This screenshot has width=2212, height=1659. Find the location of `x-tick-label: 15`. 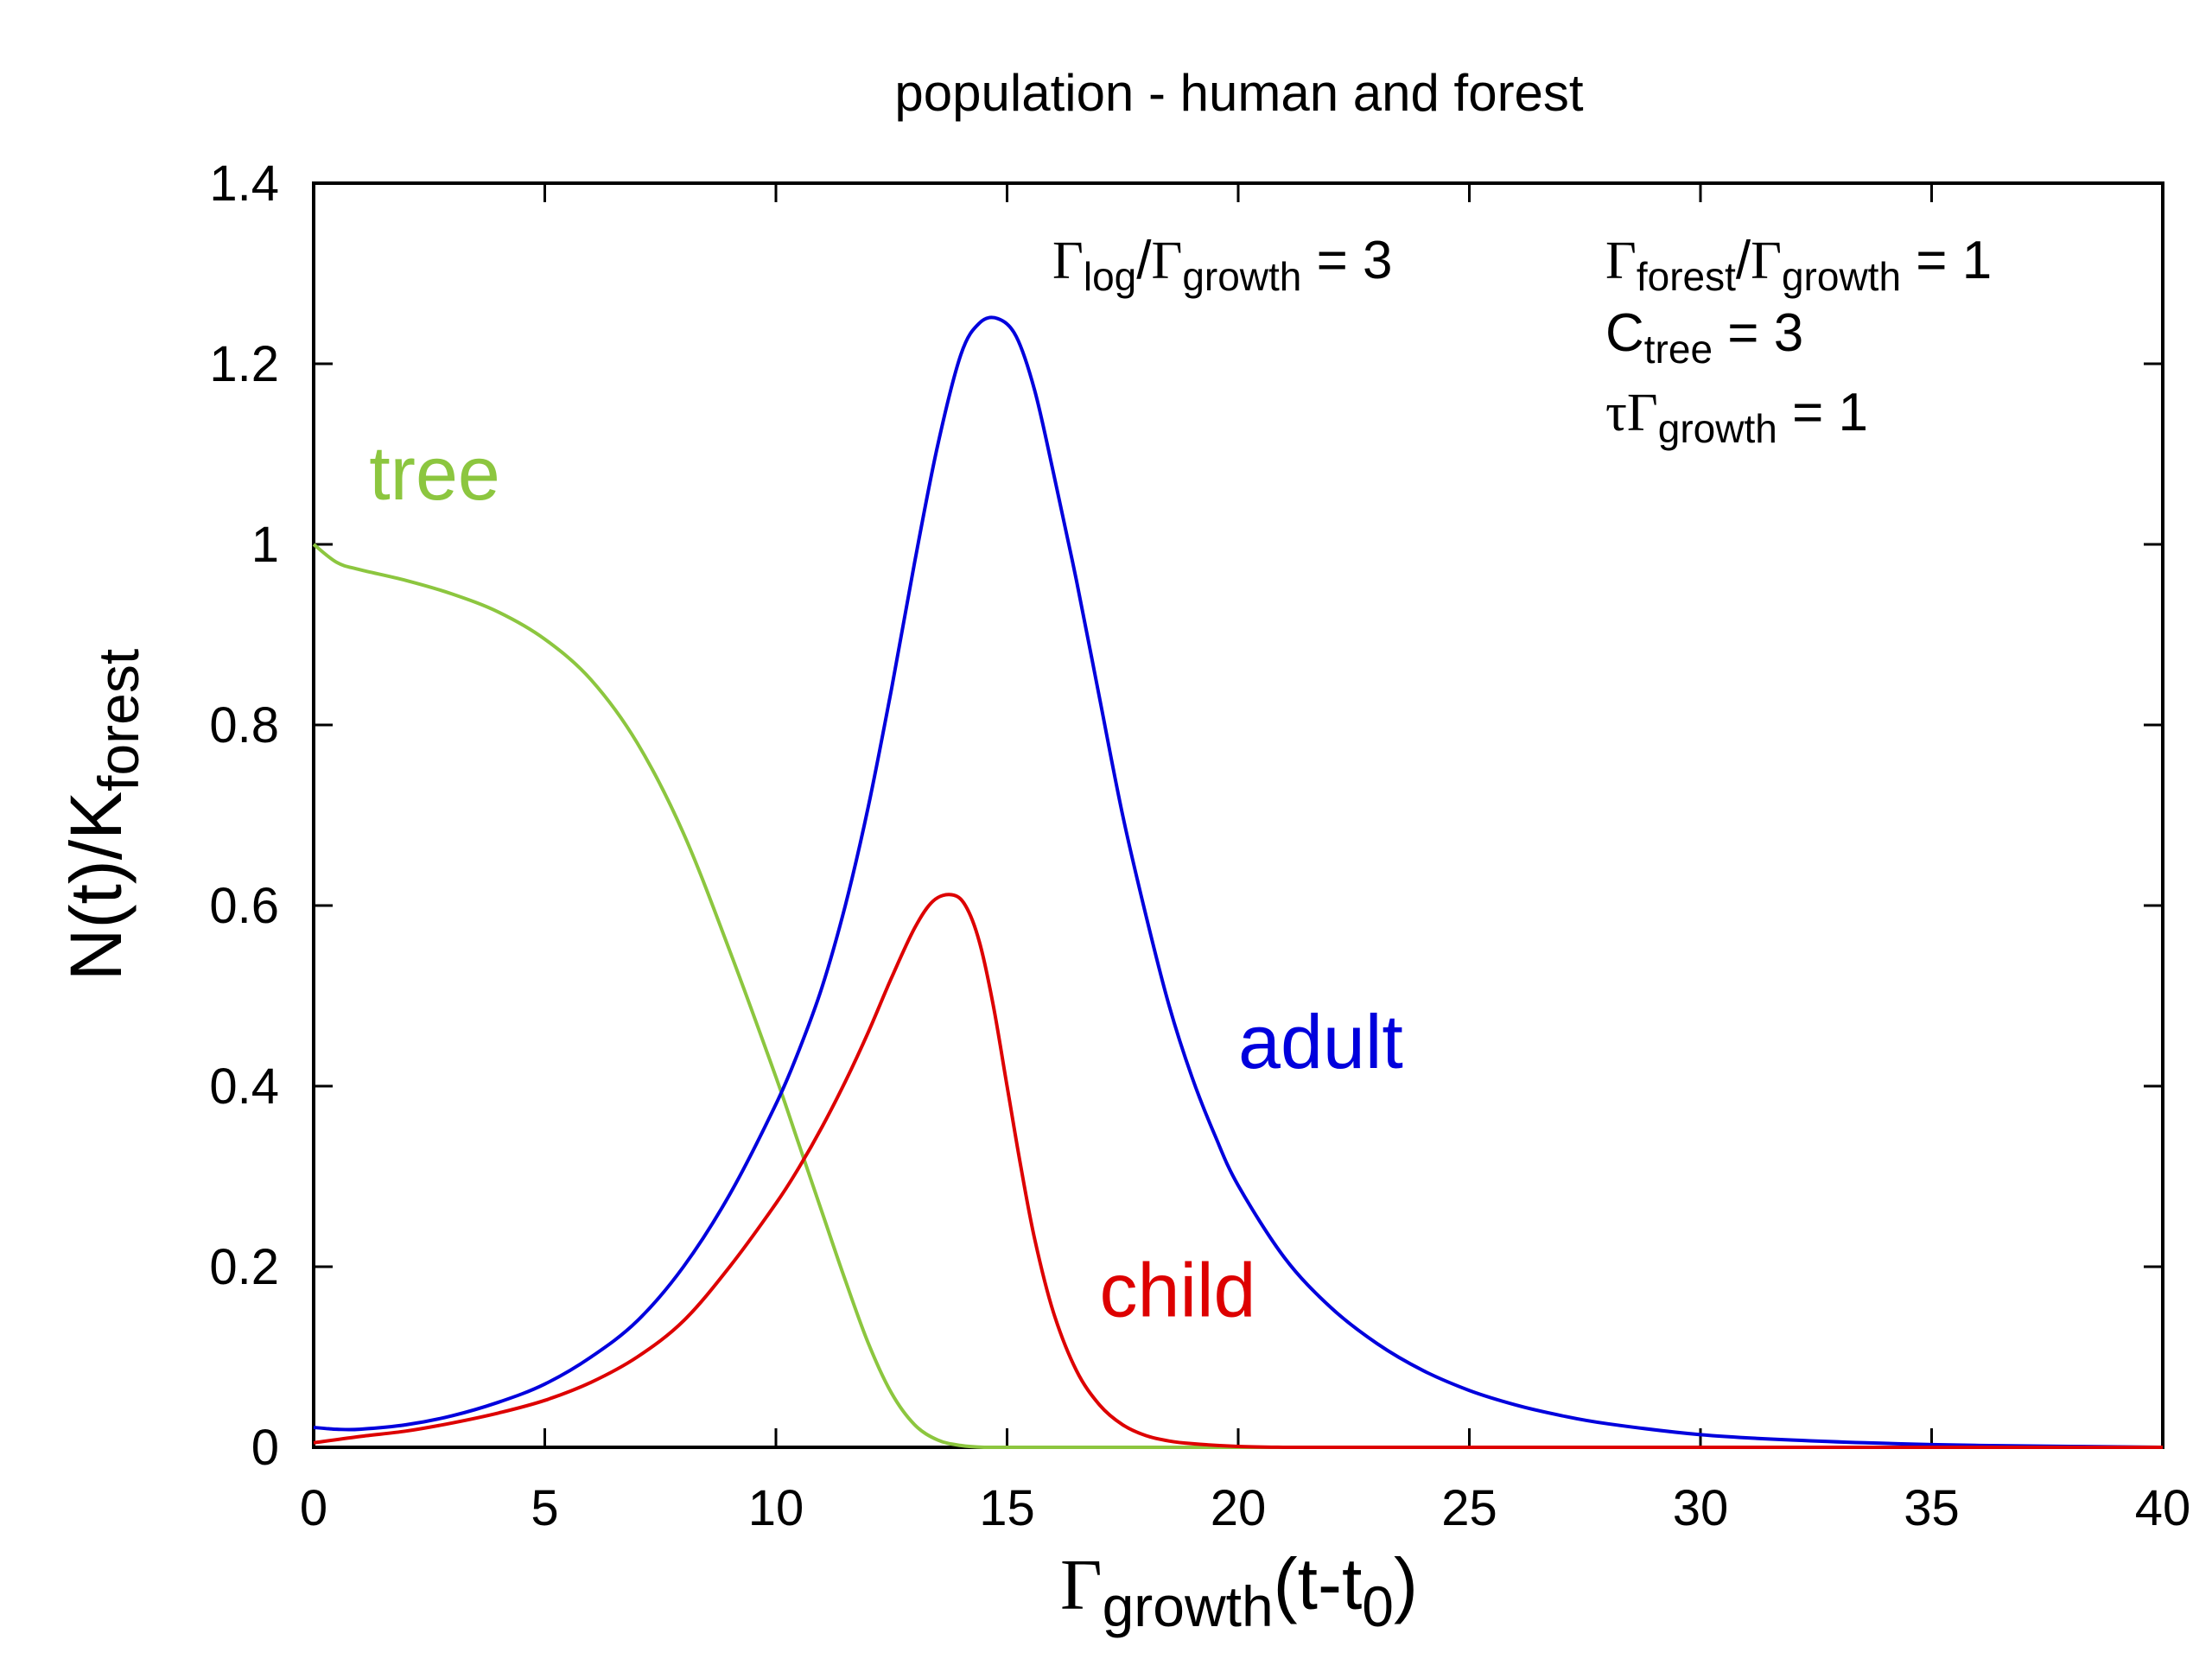

x-tick-label: 15 is located at coordinates (1007, 1508).